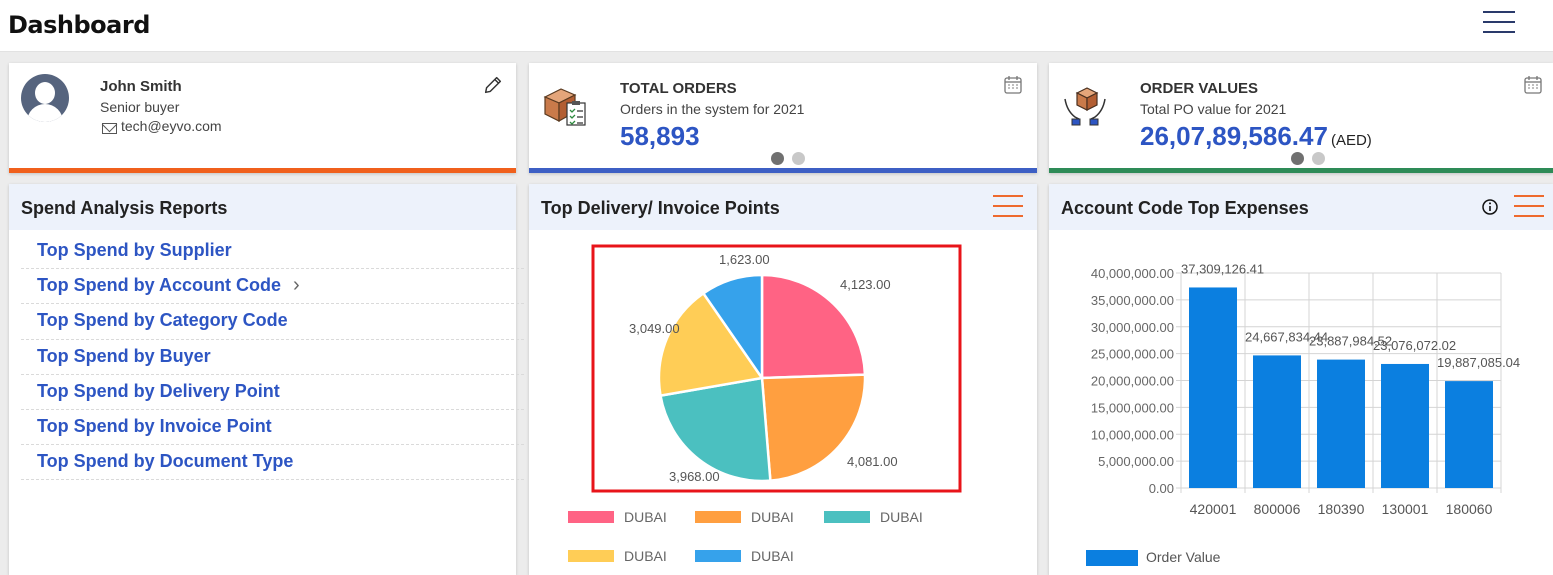  What do you see at coordinates (493, 85) in the screenshot?
I see `edit-icon` at bounding box center [493, 85].